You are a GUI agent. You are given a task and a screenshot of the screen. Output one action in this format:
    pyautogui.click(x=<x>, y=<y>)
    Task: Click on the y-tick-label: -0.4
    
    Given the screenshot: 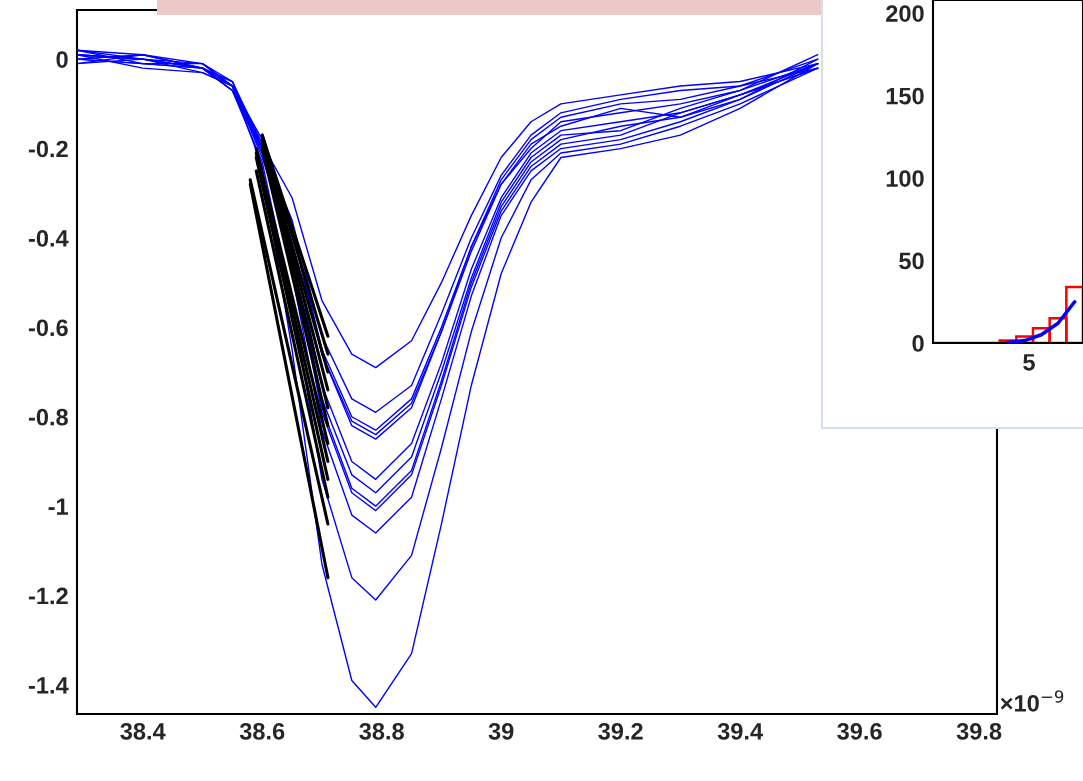 What is the action you would take?
    pyautogui.click(x=48, y=238)
    